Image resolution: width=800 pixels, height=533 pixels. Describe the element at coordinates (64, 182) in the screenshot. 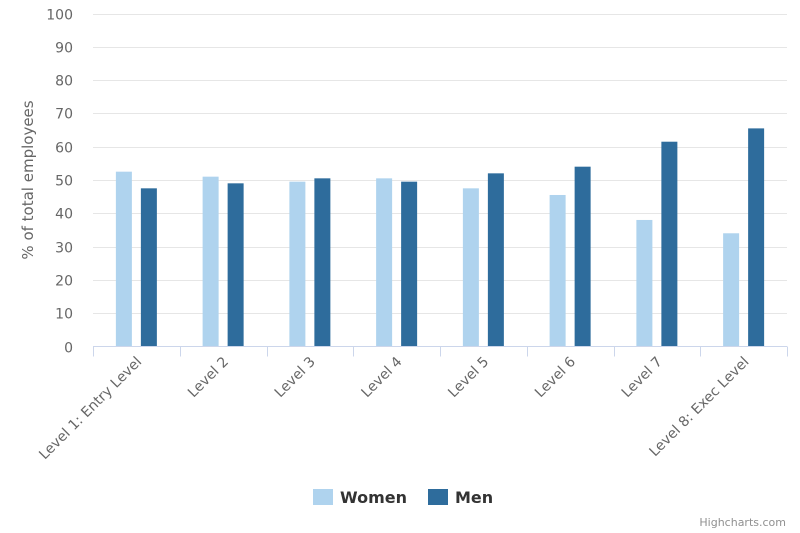

I see `y-tick-label: 50` at that location.